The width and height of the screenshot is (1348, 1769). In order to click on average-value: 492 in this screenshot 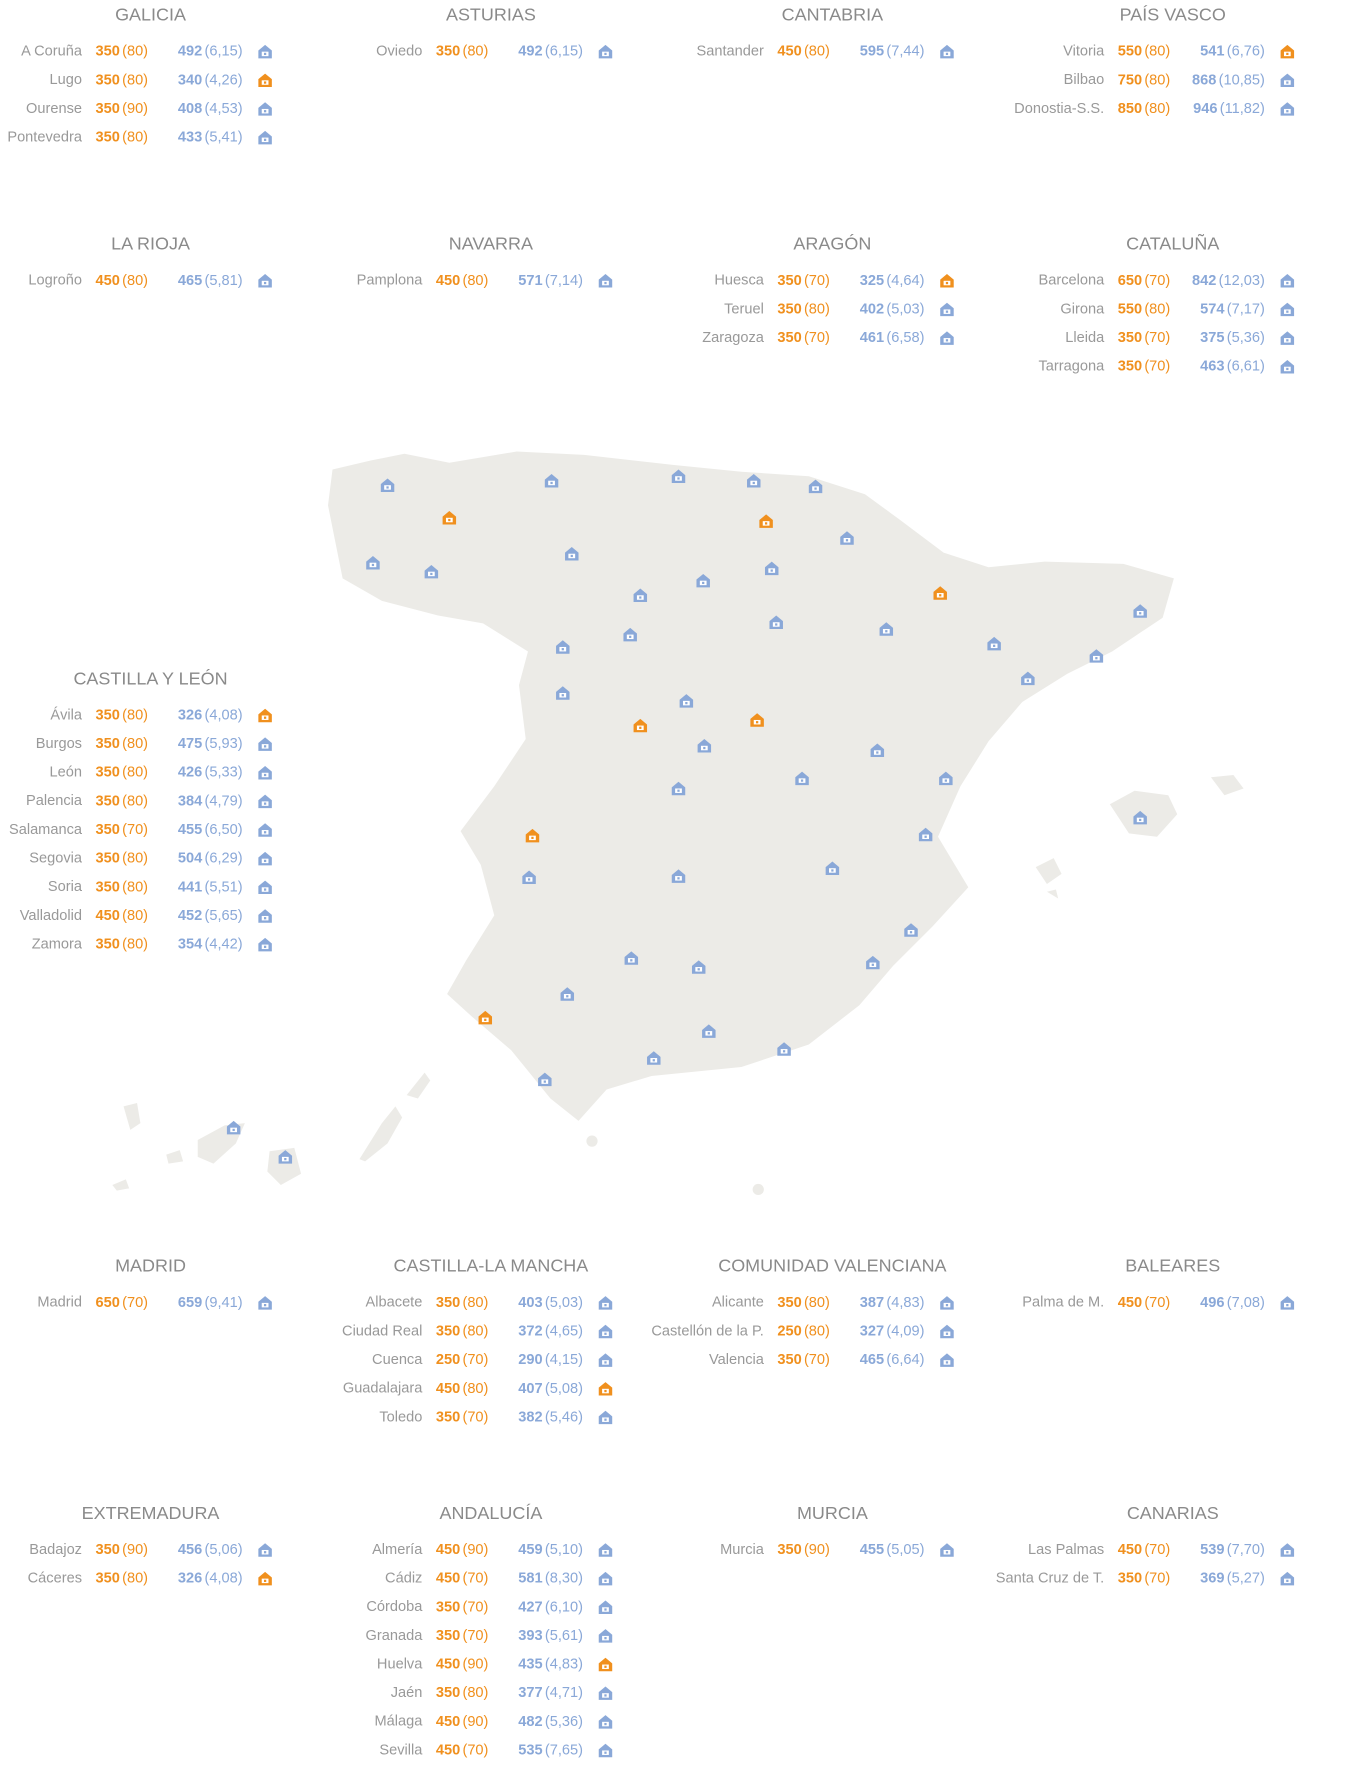, I will do `click(530, 52)`.